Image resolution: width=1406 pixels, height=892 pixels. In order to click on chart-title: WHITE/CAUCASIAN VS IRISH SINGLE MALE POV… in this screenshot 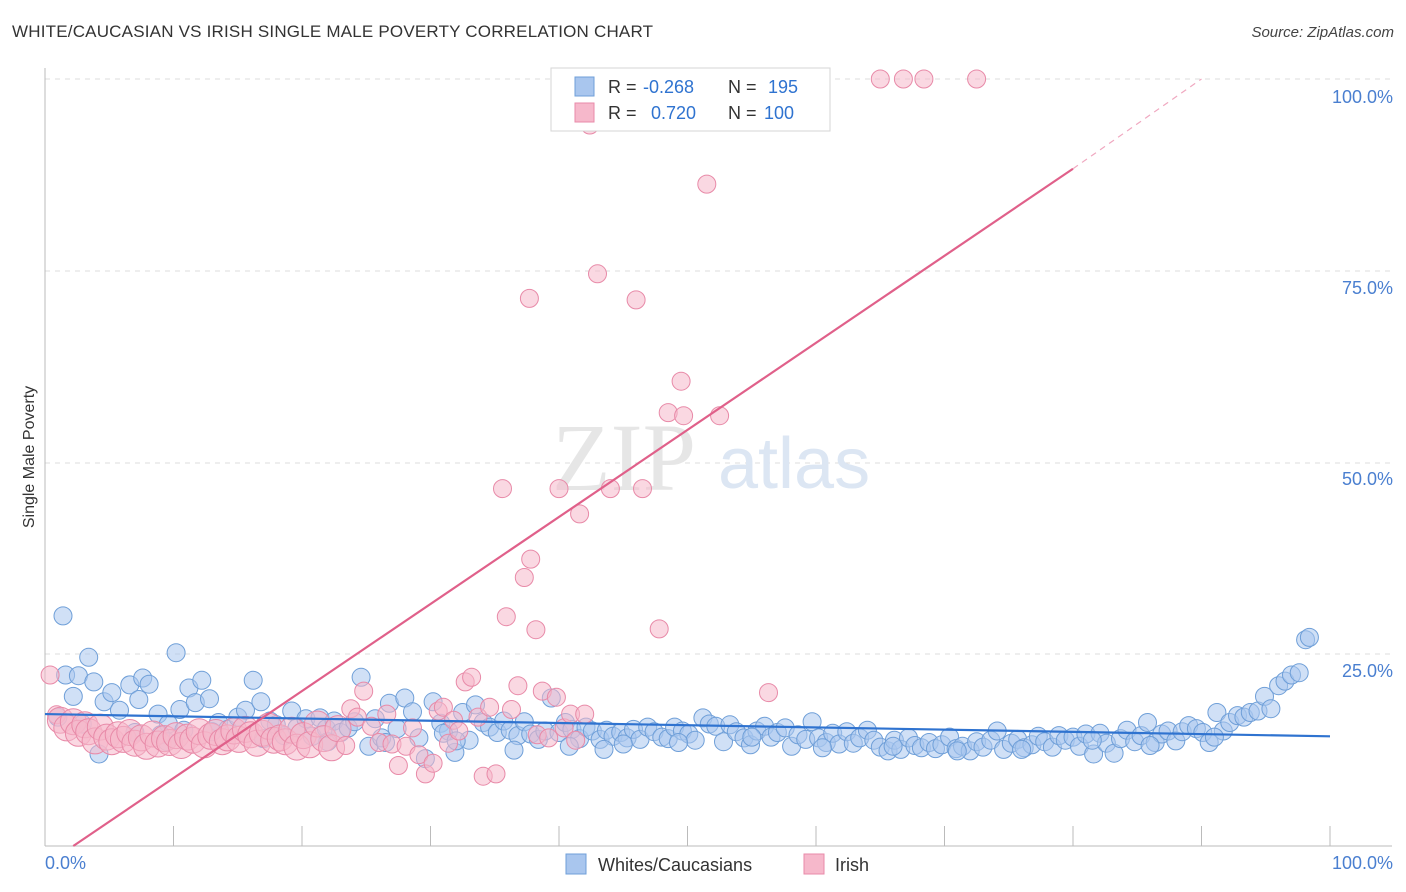, I will do `click(333, 31)`.